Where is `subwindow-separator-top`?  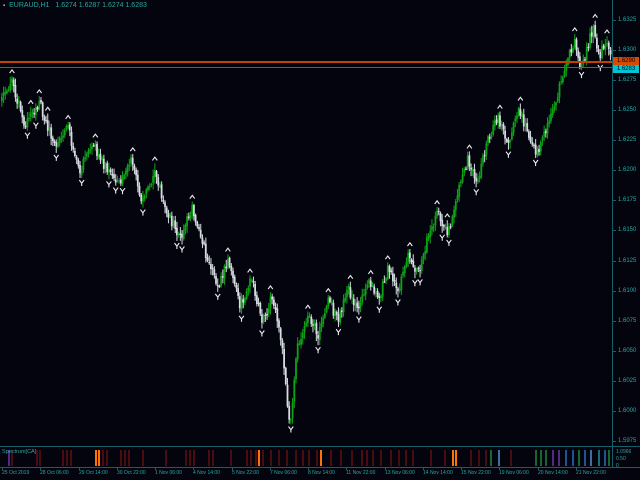 subwindow-separator-top is located at coordinates (320, 446).